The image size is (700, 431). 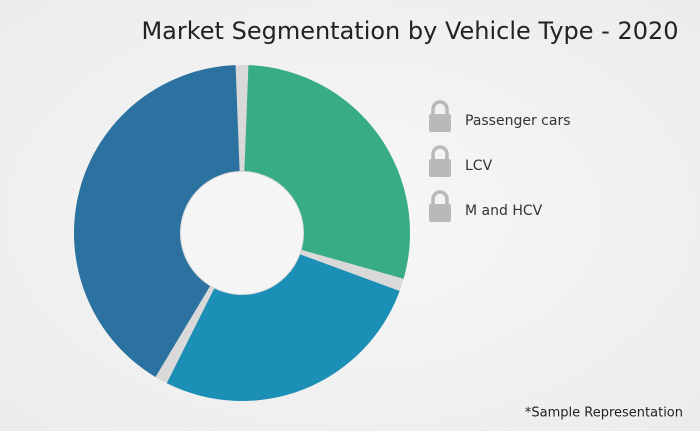 I want to click on legend-label: Passenger cars, so click(x=518, y=121).